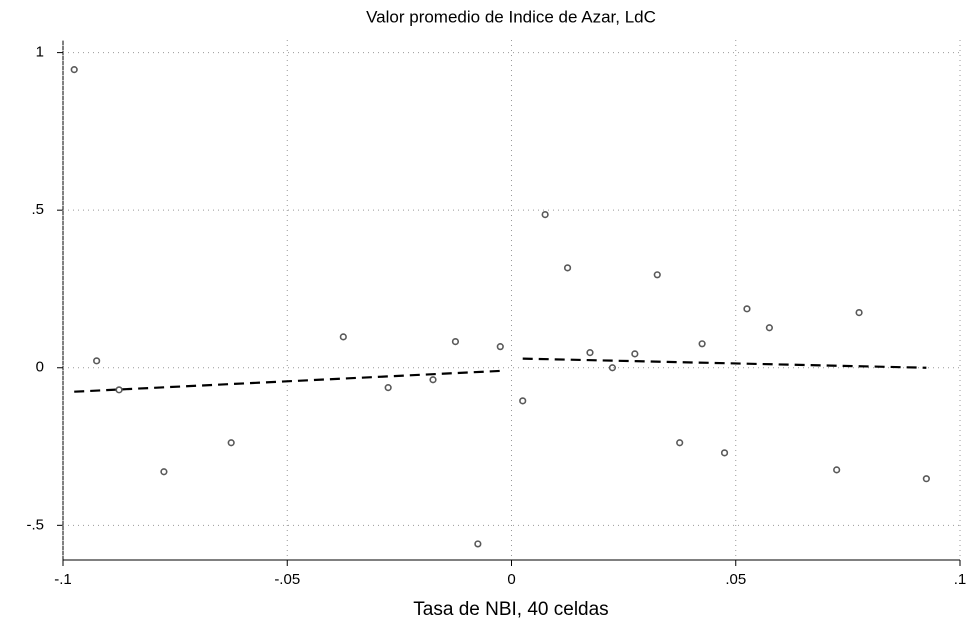  Describe the element at coordinates (510, 609) in the screenshot. I see `x-axis-label: Tasa de NBI, 40 celdas` at that location.